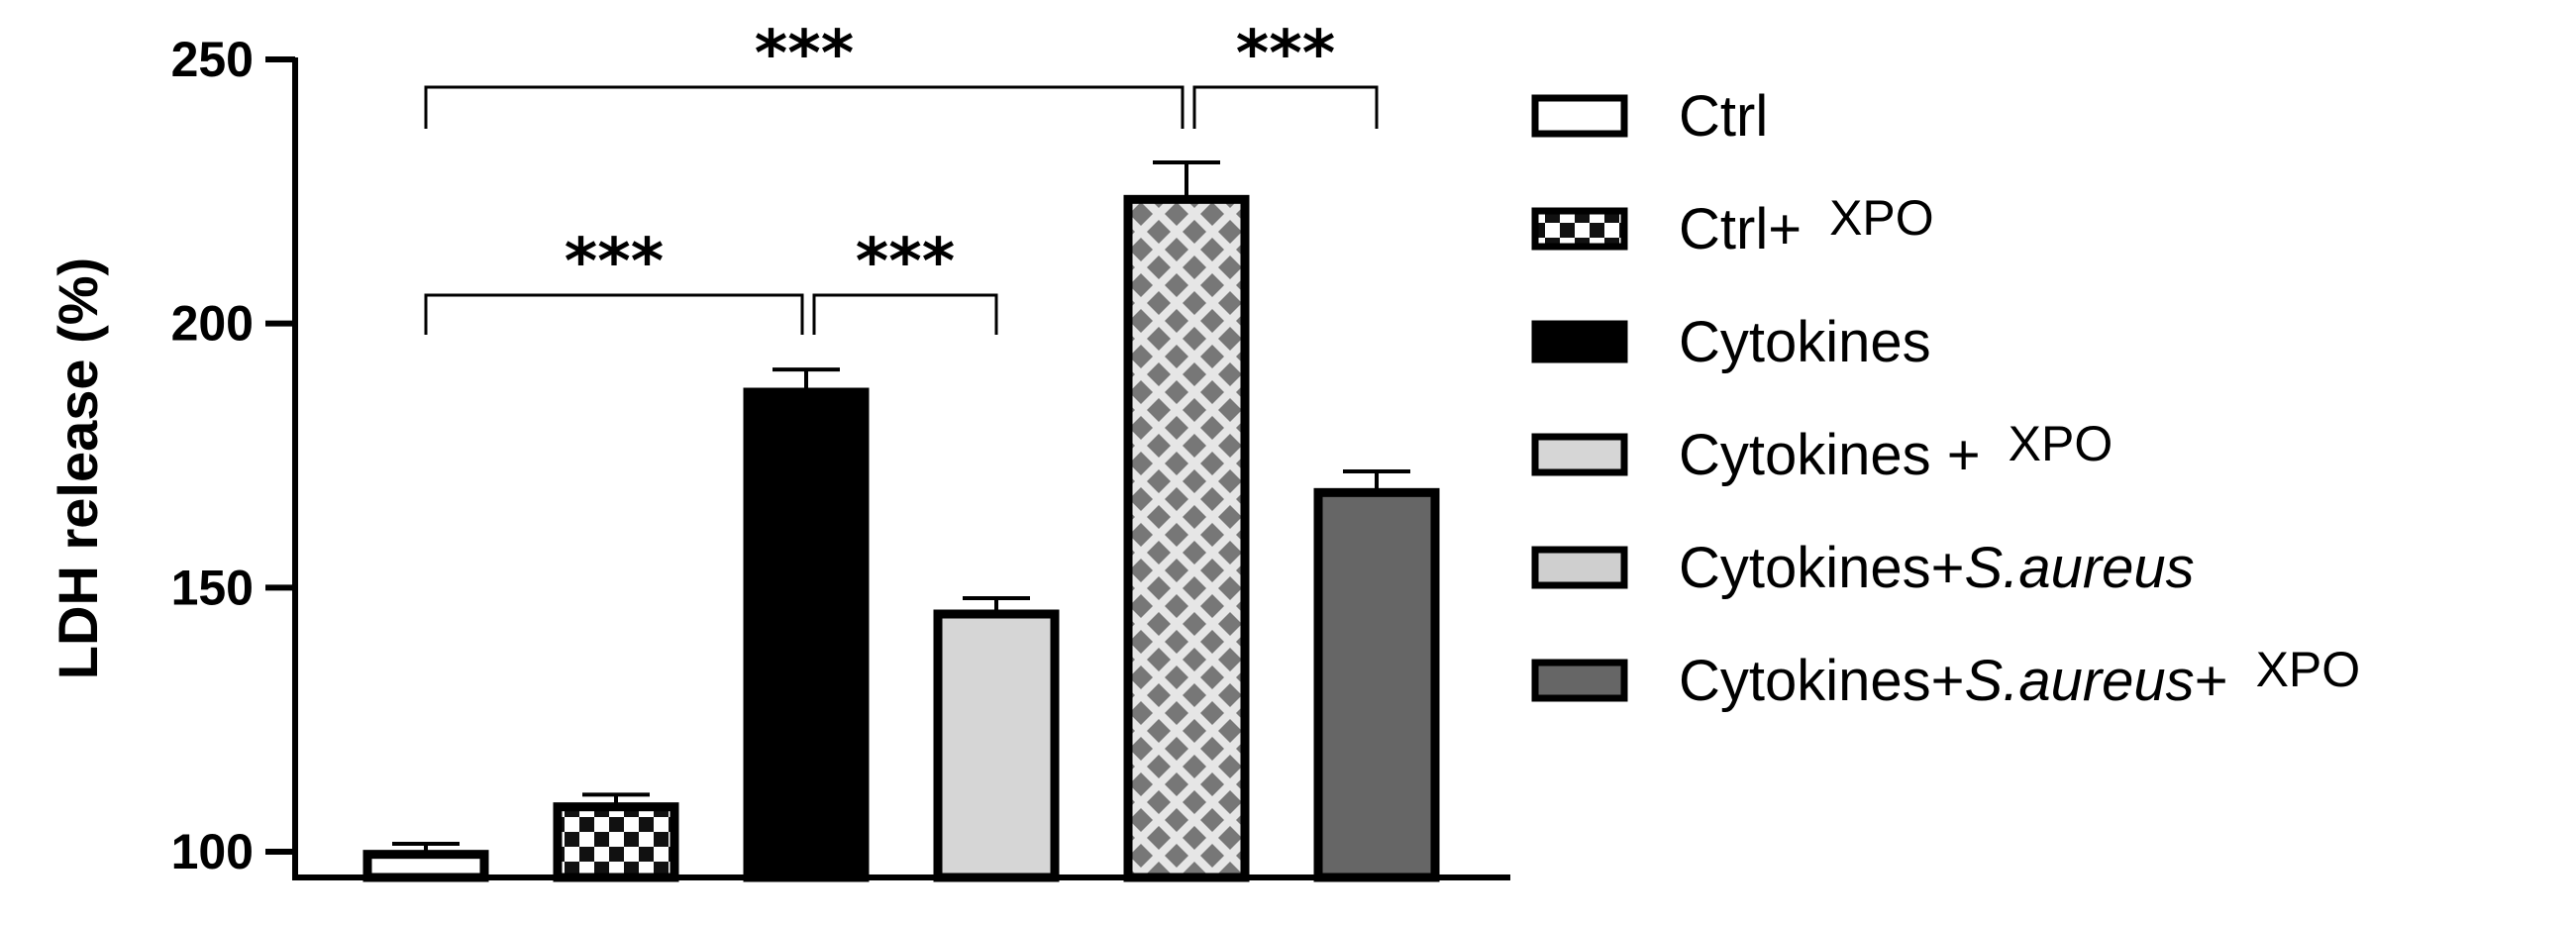 This screenshot has height=925, width=2576. Describe the element at coordinates (1740, 229) in the screenshot. I see `legend-label-part: Ctrl+` at that location.